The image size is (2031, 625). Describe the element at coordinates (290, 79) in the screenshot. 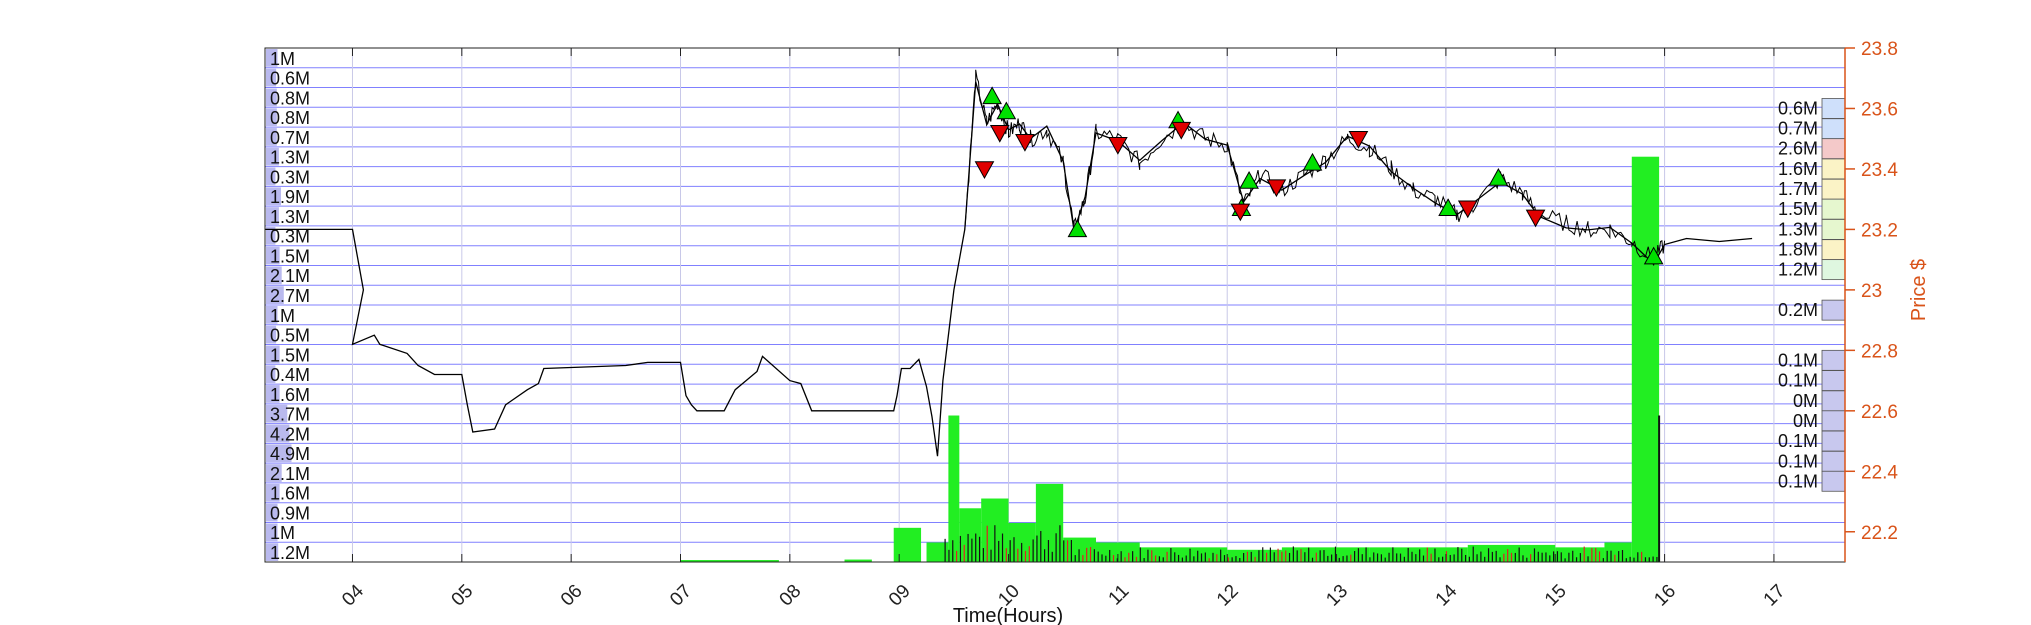

I see `left-volume-label: 0.6M` at that location.